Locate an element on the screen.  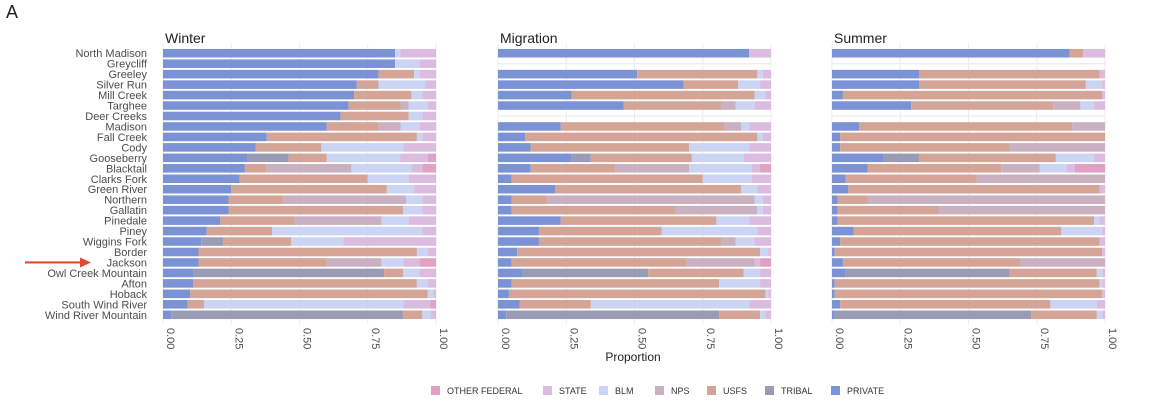
herd-label-pinedale: Pinedale is located at coordinates (125, 222).